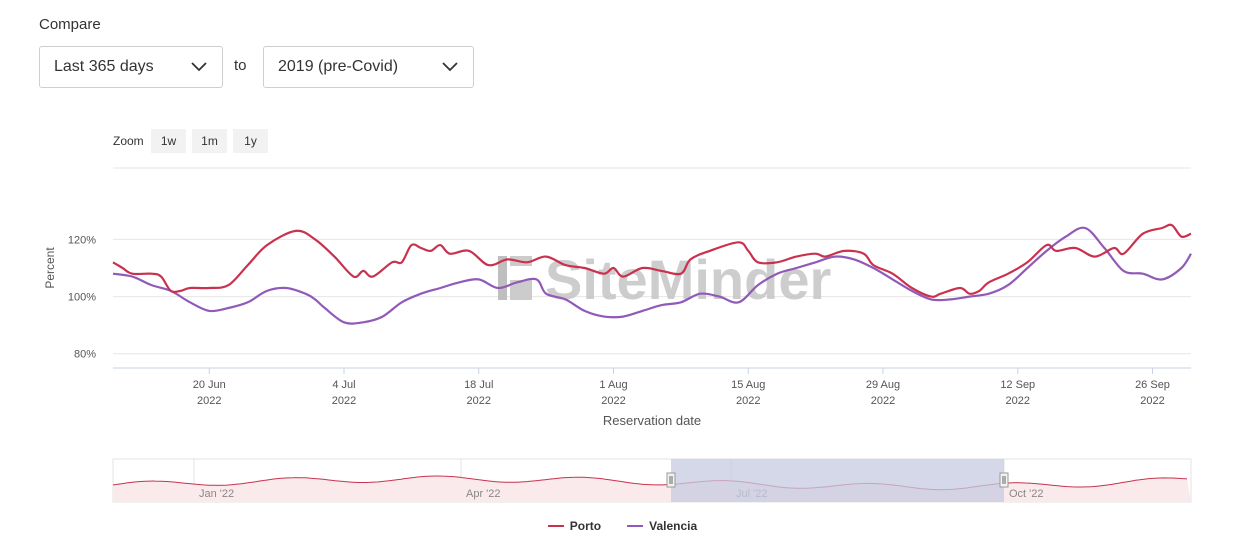  Describe the element at coordinates (70, 24) in the screenshot. I see `compare-label: Compare` at that location.